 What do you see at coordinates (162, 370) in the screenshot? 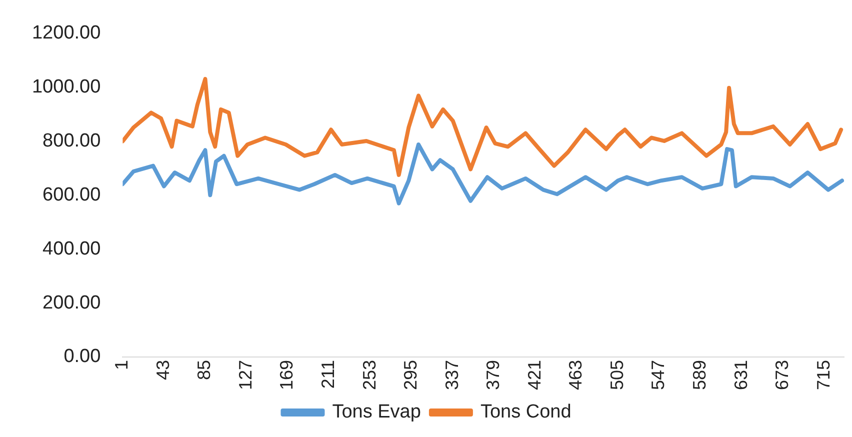
I see `x-tick-label: 43` at bounding box center [162, 370].